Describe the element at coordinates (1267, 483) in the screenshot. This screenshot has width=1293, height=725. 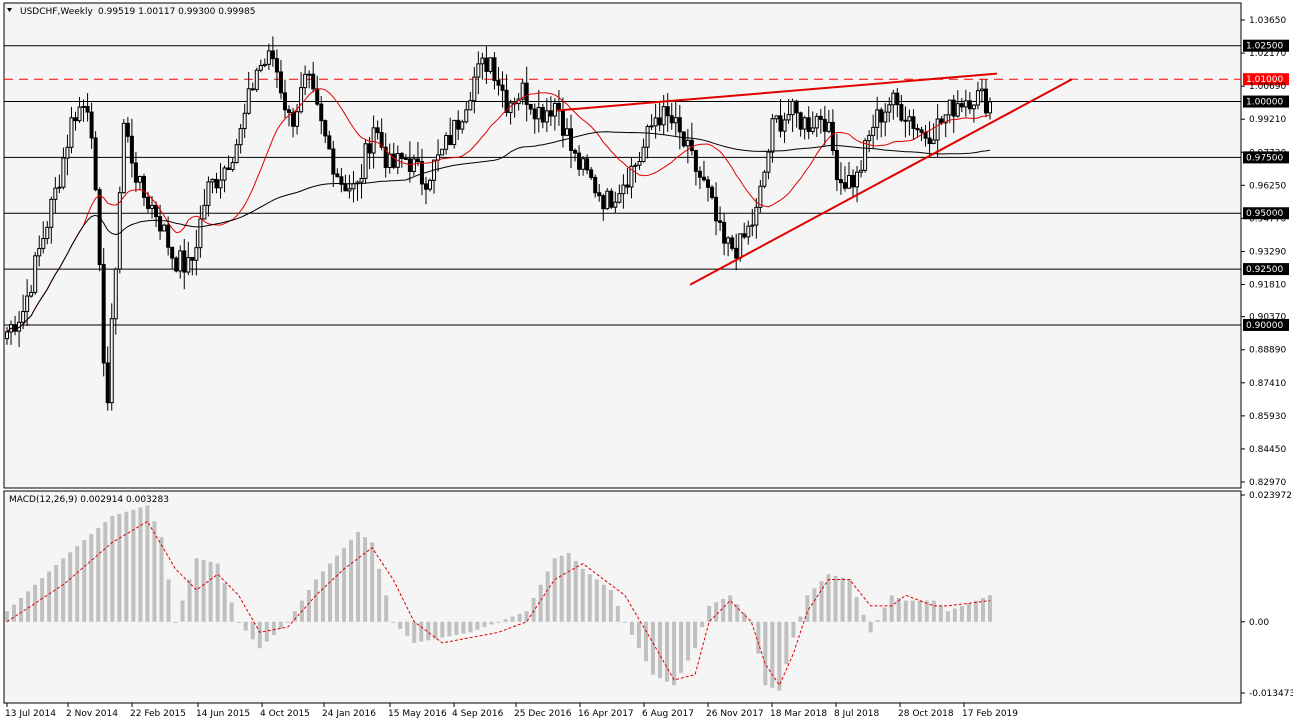
I see `price-tick-label: 0.82970` at that location.